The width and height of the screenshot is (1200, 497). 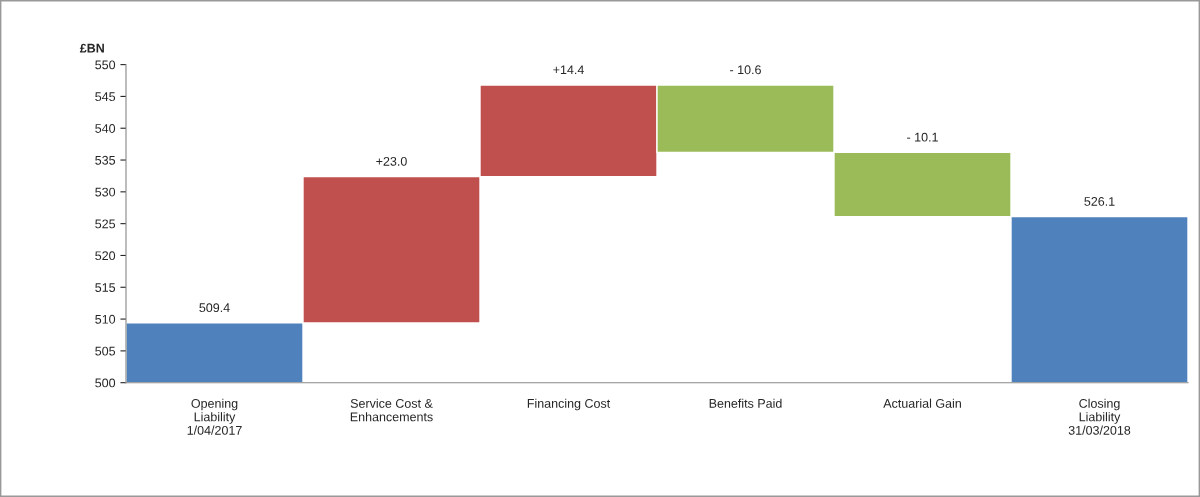 What do you see at coordinates (569, 404) in the screenshot?
I see `x-tick-label: Financing Cost` at bounding box center [569, 404].